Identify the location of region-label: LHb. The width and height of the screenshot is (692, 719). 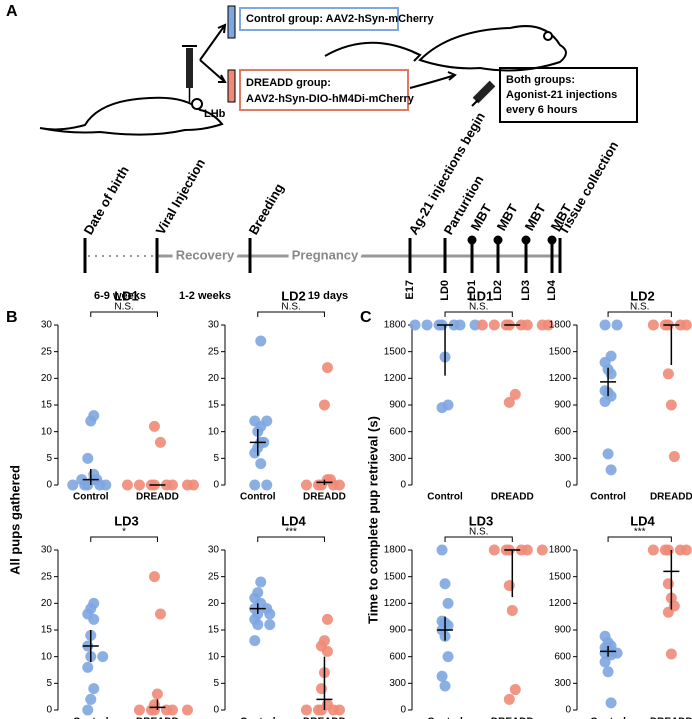
(215, 114).